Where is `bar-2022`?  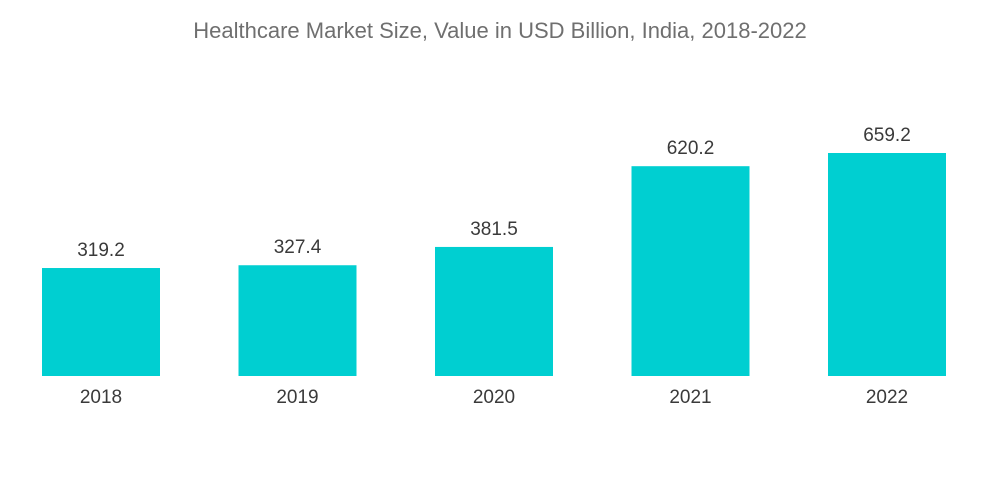 bar-2022 is located at coordinates (887, 264).